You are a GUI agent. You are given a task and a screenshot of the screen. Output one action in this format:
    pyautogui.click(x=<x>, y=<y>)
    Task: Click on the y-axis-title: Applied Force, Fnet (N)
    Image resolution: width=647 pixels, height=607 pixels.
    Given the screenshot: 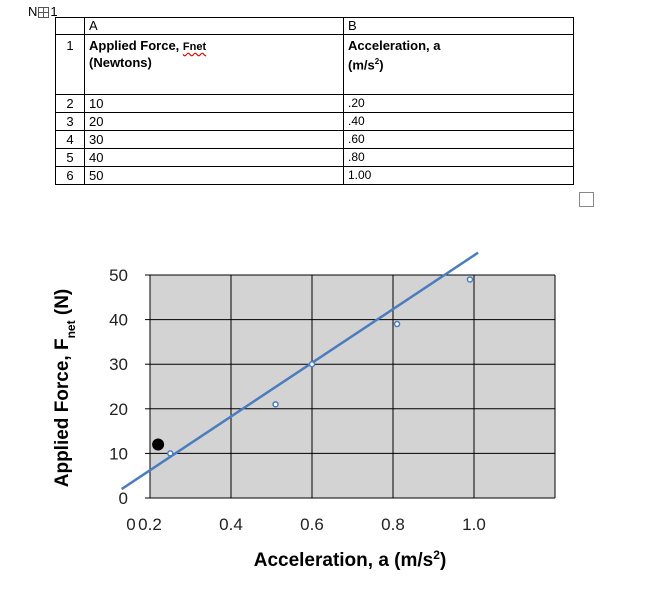 What is the action you would take?
    pyautogui.click(x=65, y=388)
    